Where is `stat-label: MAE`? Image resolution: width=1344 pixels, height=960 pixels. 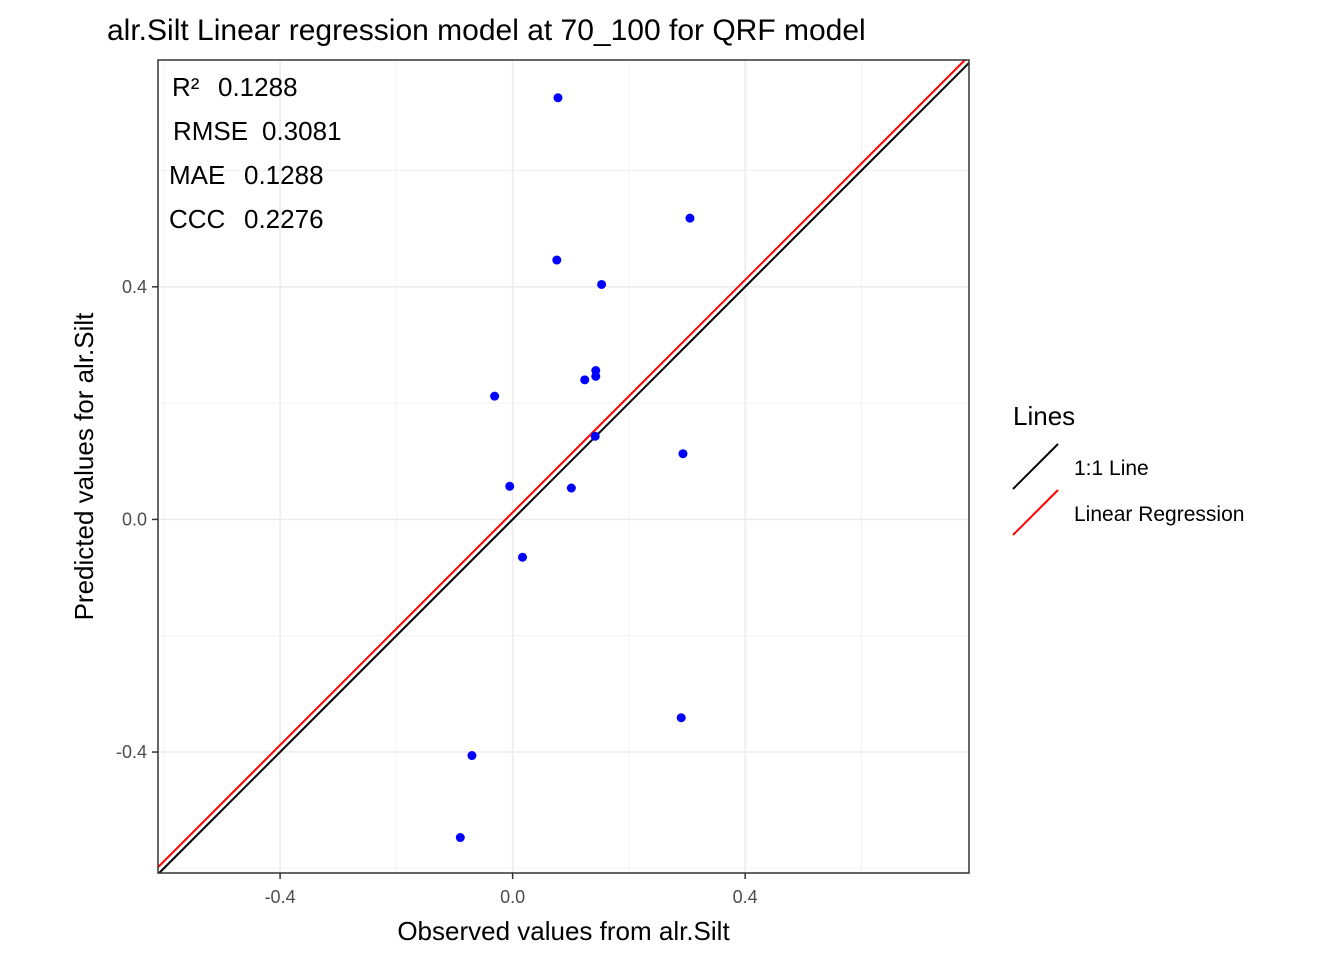
stat-label: MAE is located at coordinates (197, 175).